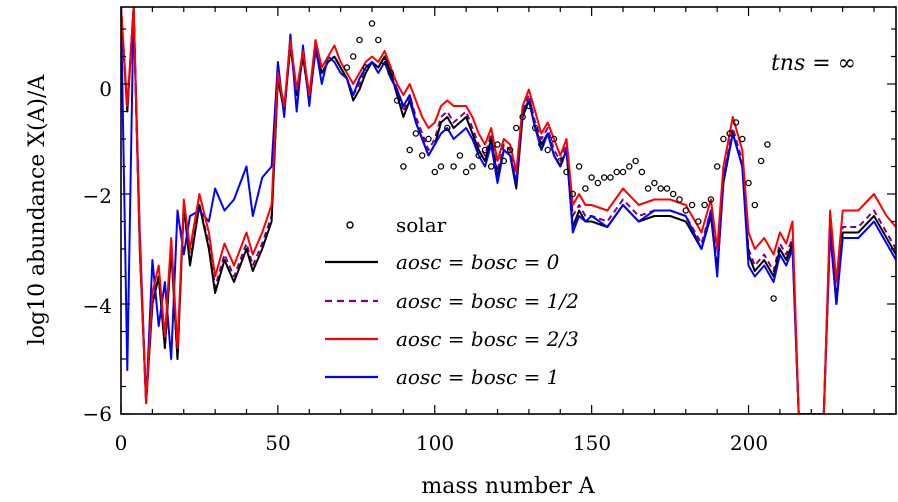 The width and height of the screenshot is (898, 502). I want to click on legend-label: aosc = bosc = 1/2, so click(487, 301).